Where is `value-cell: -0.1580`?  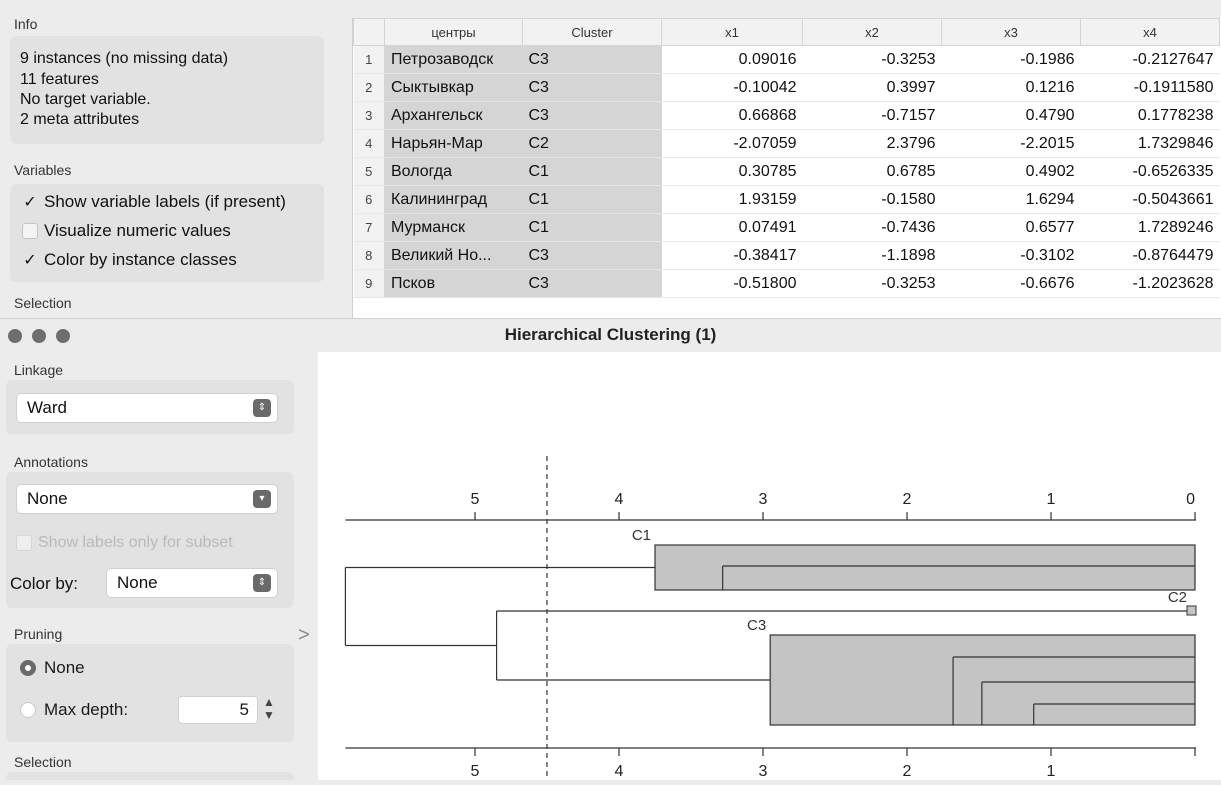 value-cell: -0.1580 is located at coordinates (872, 199).